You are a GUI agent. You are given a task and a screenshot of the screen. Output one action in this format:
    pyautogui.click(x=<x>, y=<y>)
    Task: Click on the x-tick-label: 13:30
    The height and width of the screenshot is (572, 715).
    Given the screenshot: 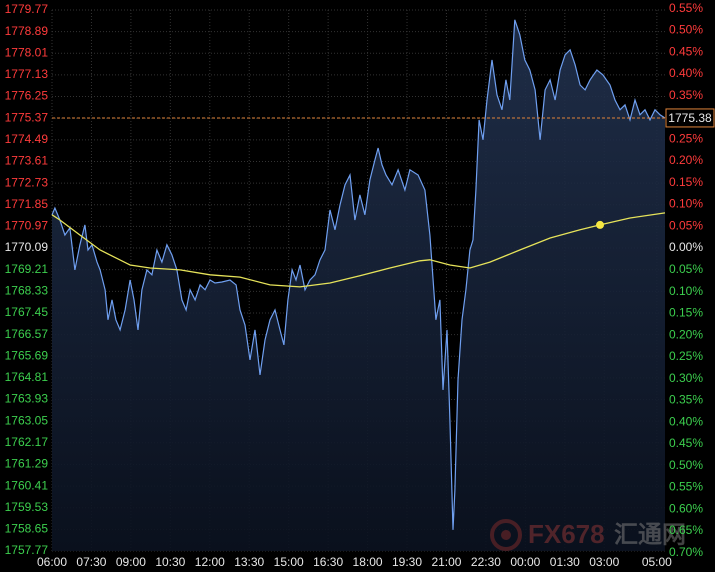 What is the action you would take?
    pyautogui.click(x=249, y=562)
    